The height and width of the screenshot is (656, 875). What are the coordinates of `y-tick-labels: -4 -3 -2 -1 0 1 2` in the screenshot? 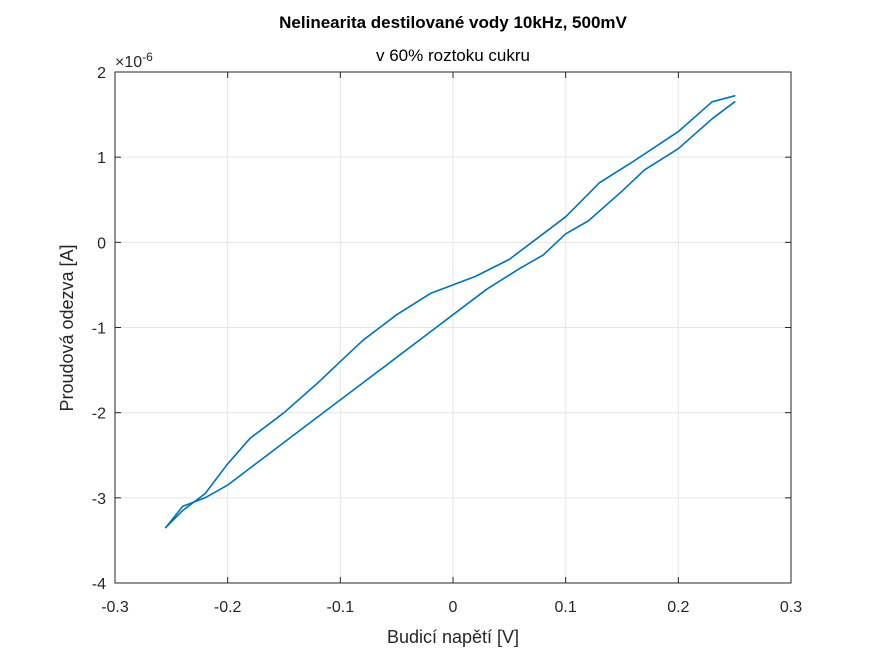 It's located at (99, 329).